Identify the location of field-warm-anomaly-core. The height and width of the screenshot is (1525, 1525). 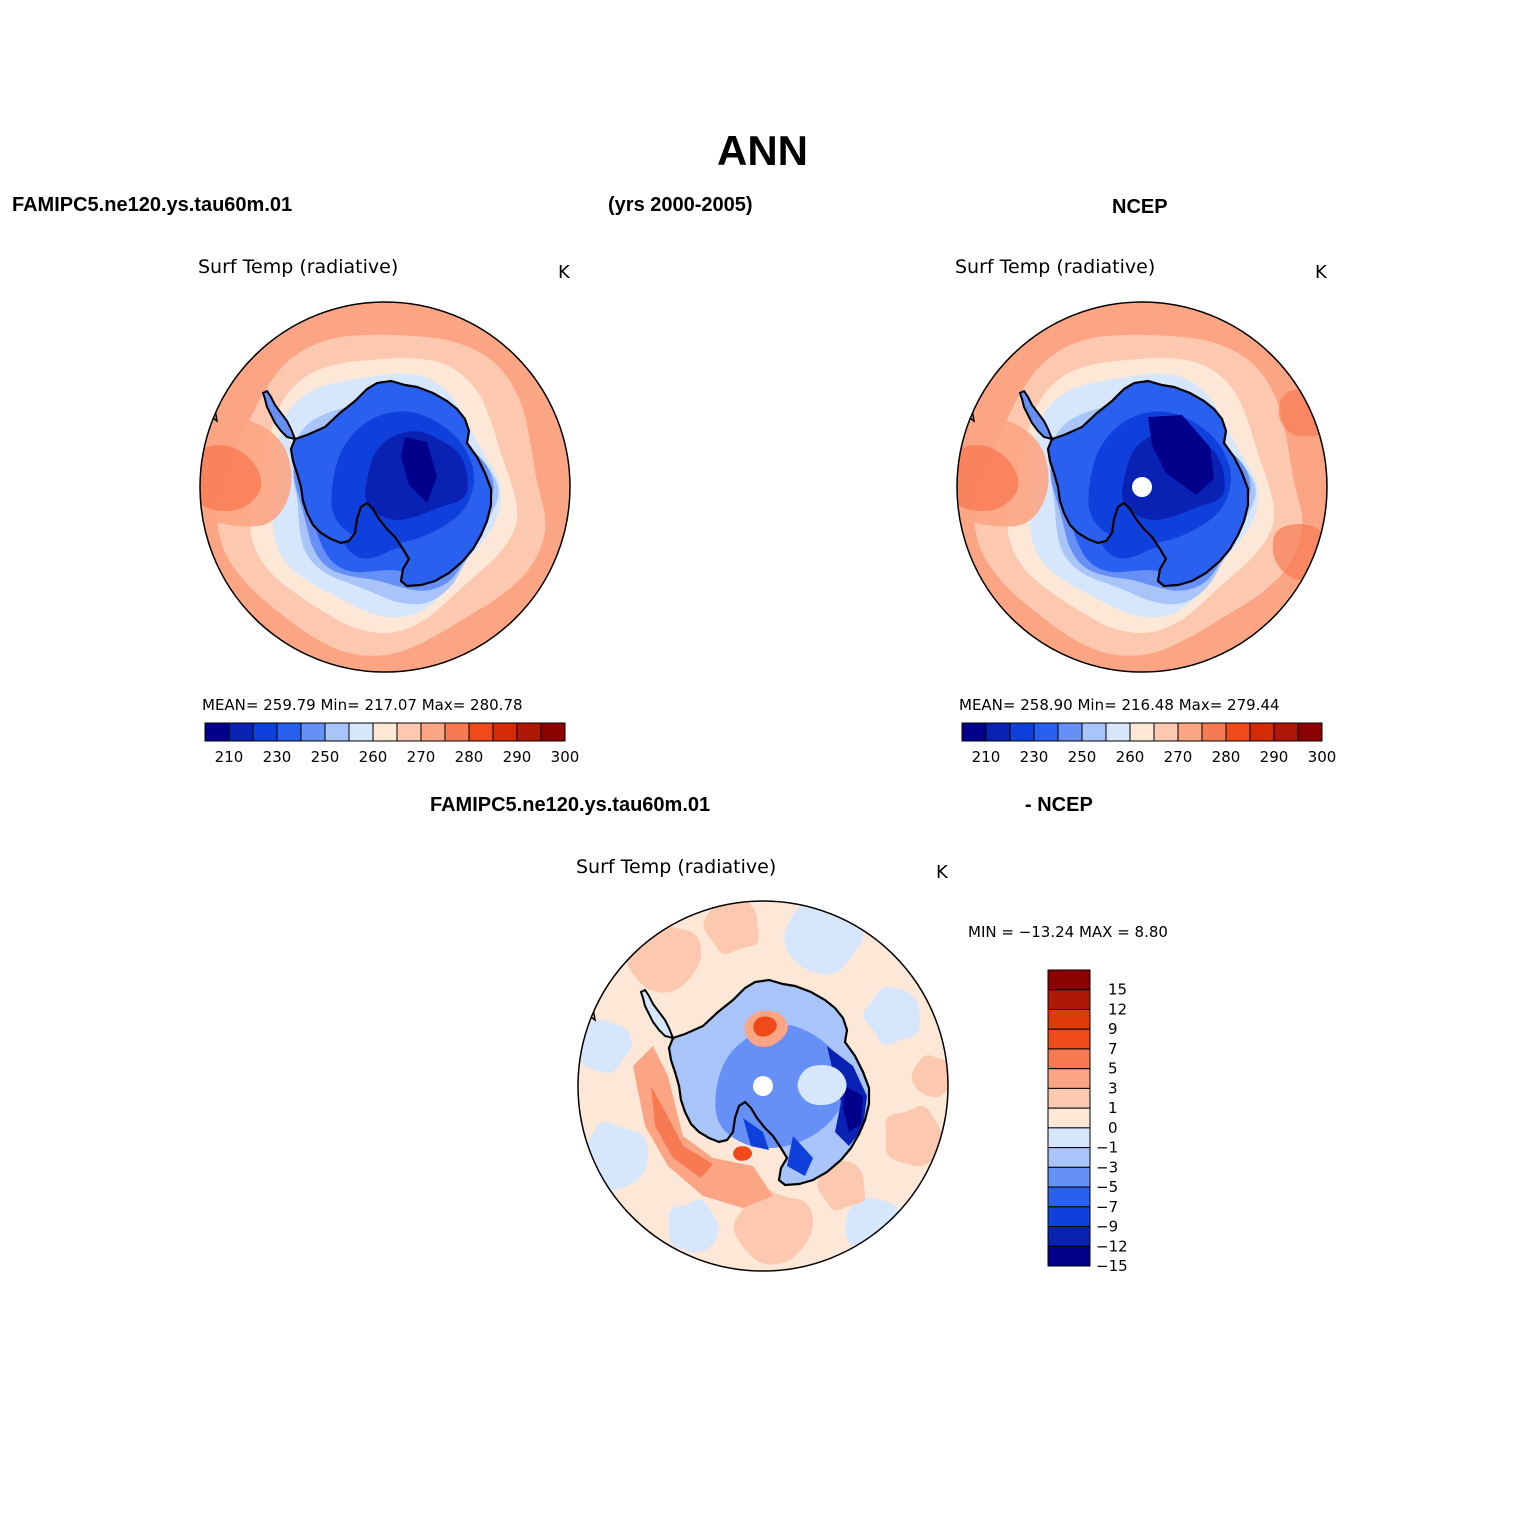
(765, 1026).